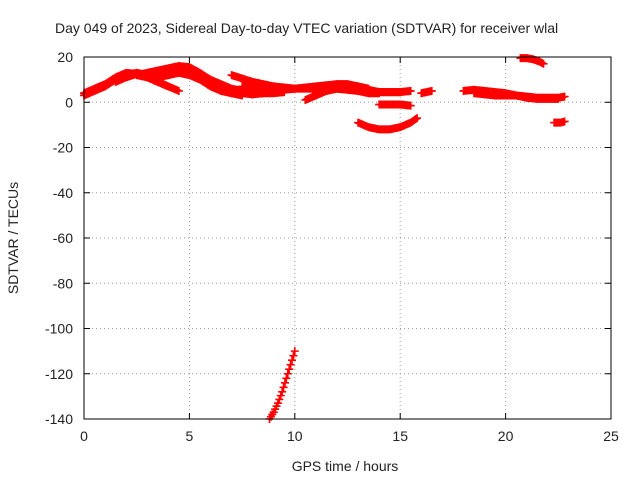  I want to click on y-tick-label: -20, so click(63, 148).